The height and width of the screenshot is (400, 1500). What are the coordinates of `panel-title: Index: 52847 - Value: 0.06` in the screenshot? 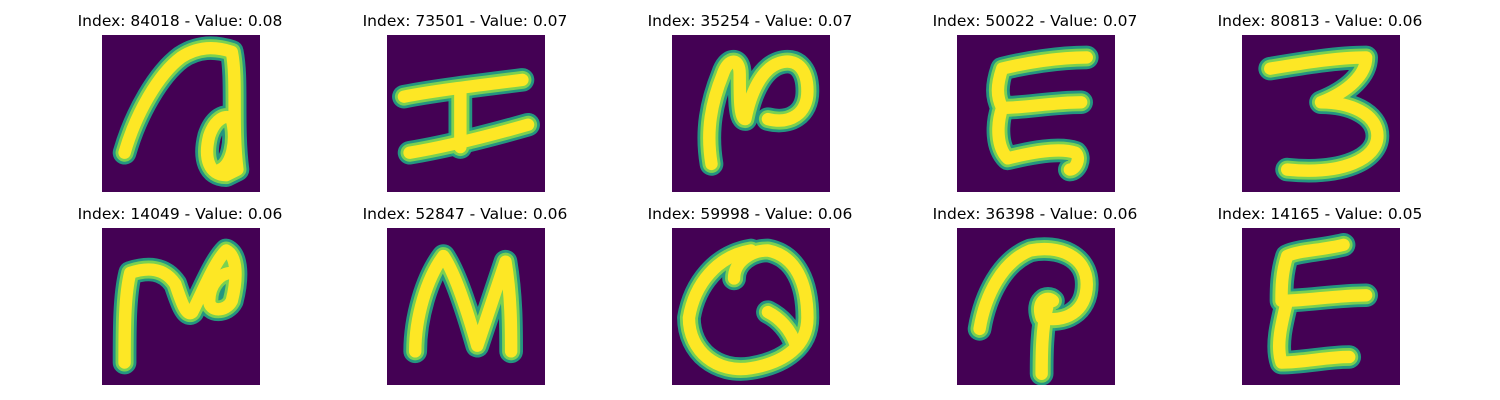 It's located at (465, 214).